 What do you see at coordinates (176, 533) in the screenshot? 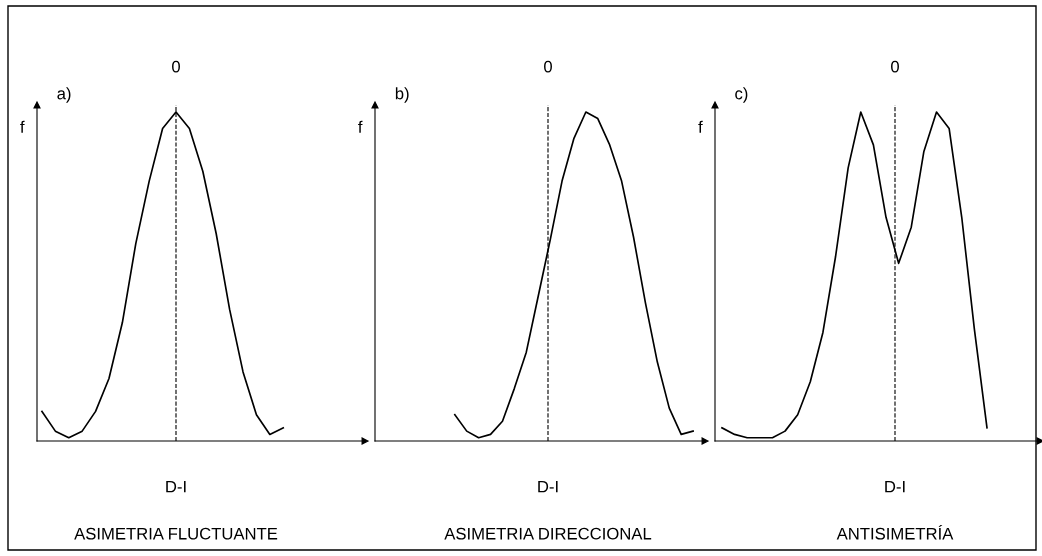
I see `text: ASIMETRIA FLUCTUANTE` at bounding box center [176, 533].